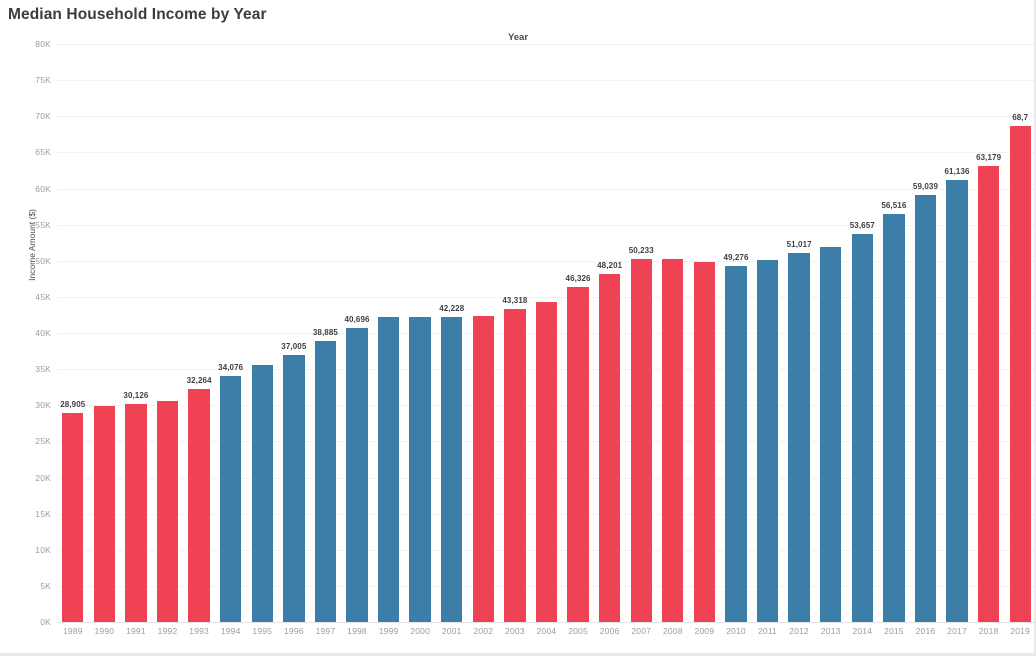  Describe the element at coordinates (704, 442) in the screenshot. I see `bar-2009` at that location.